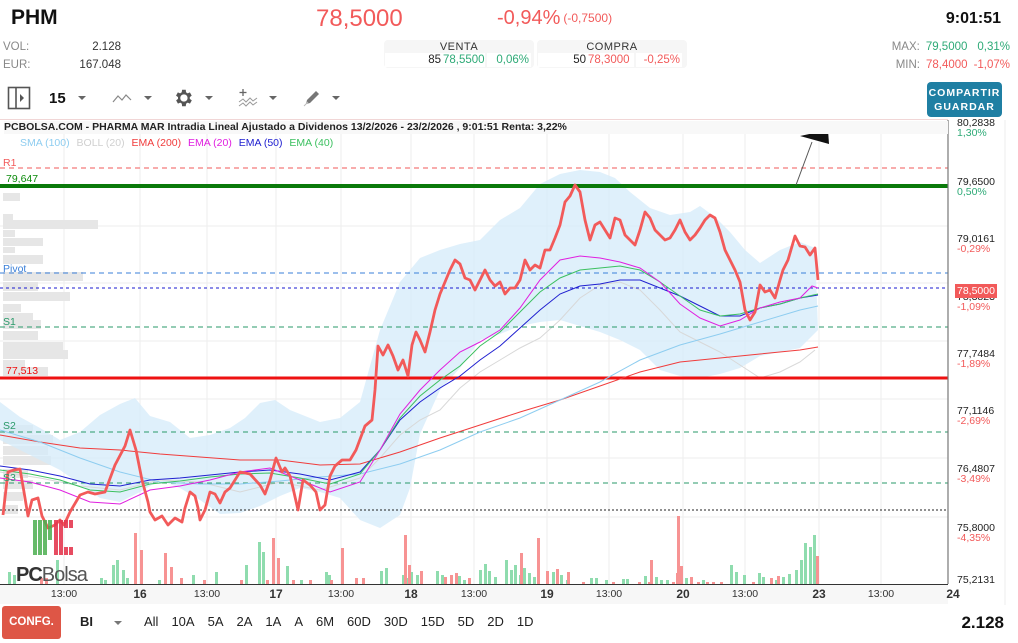 Image resolution: width=1018 pixels, height=643 pixels. Describe the element at coordinates (982, 622) in the screenshot. I see `volume-readout: 2.128` at that location.